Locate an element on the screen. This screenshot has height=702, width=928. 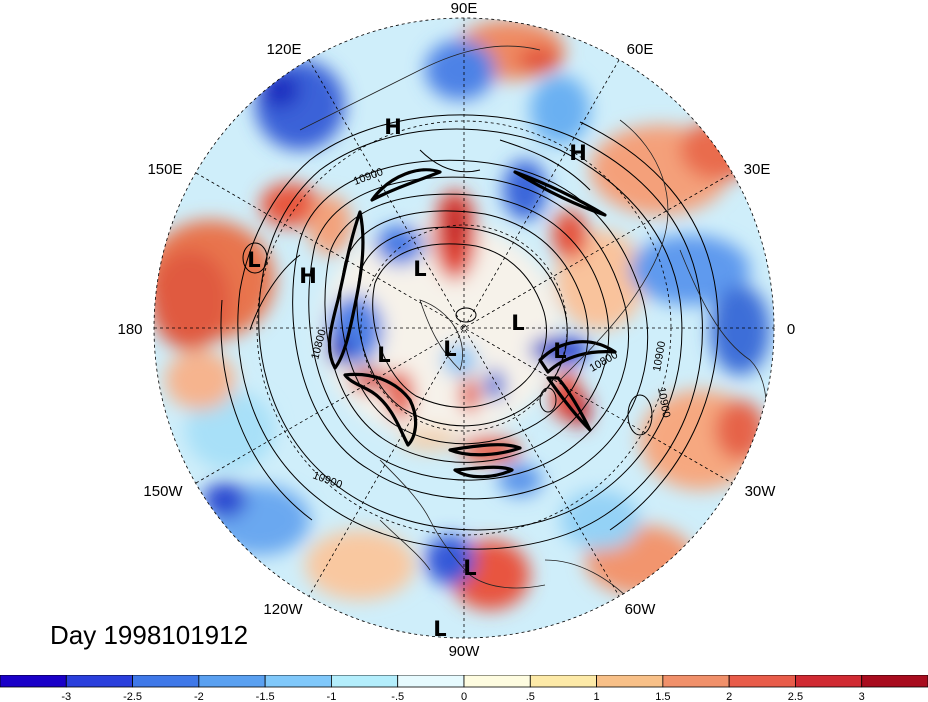
lon-label-90e: 90E is located at coordinates (464, 8).